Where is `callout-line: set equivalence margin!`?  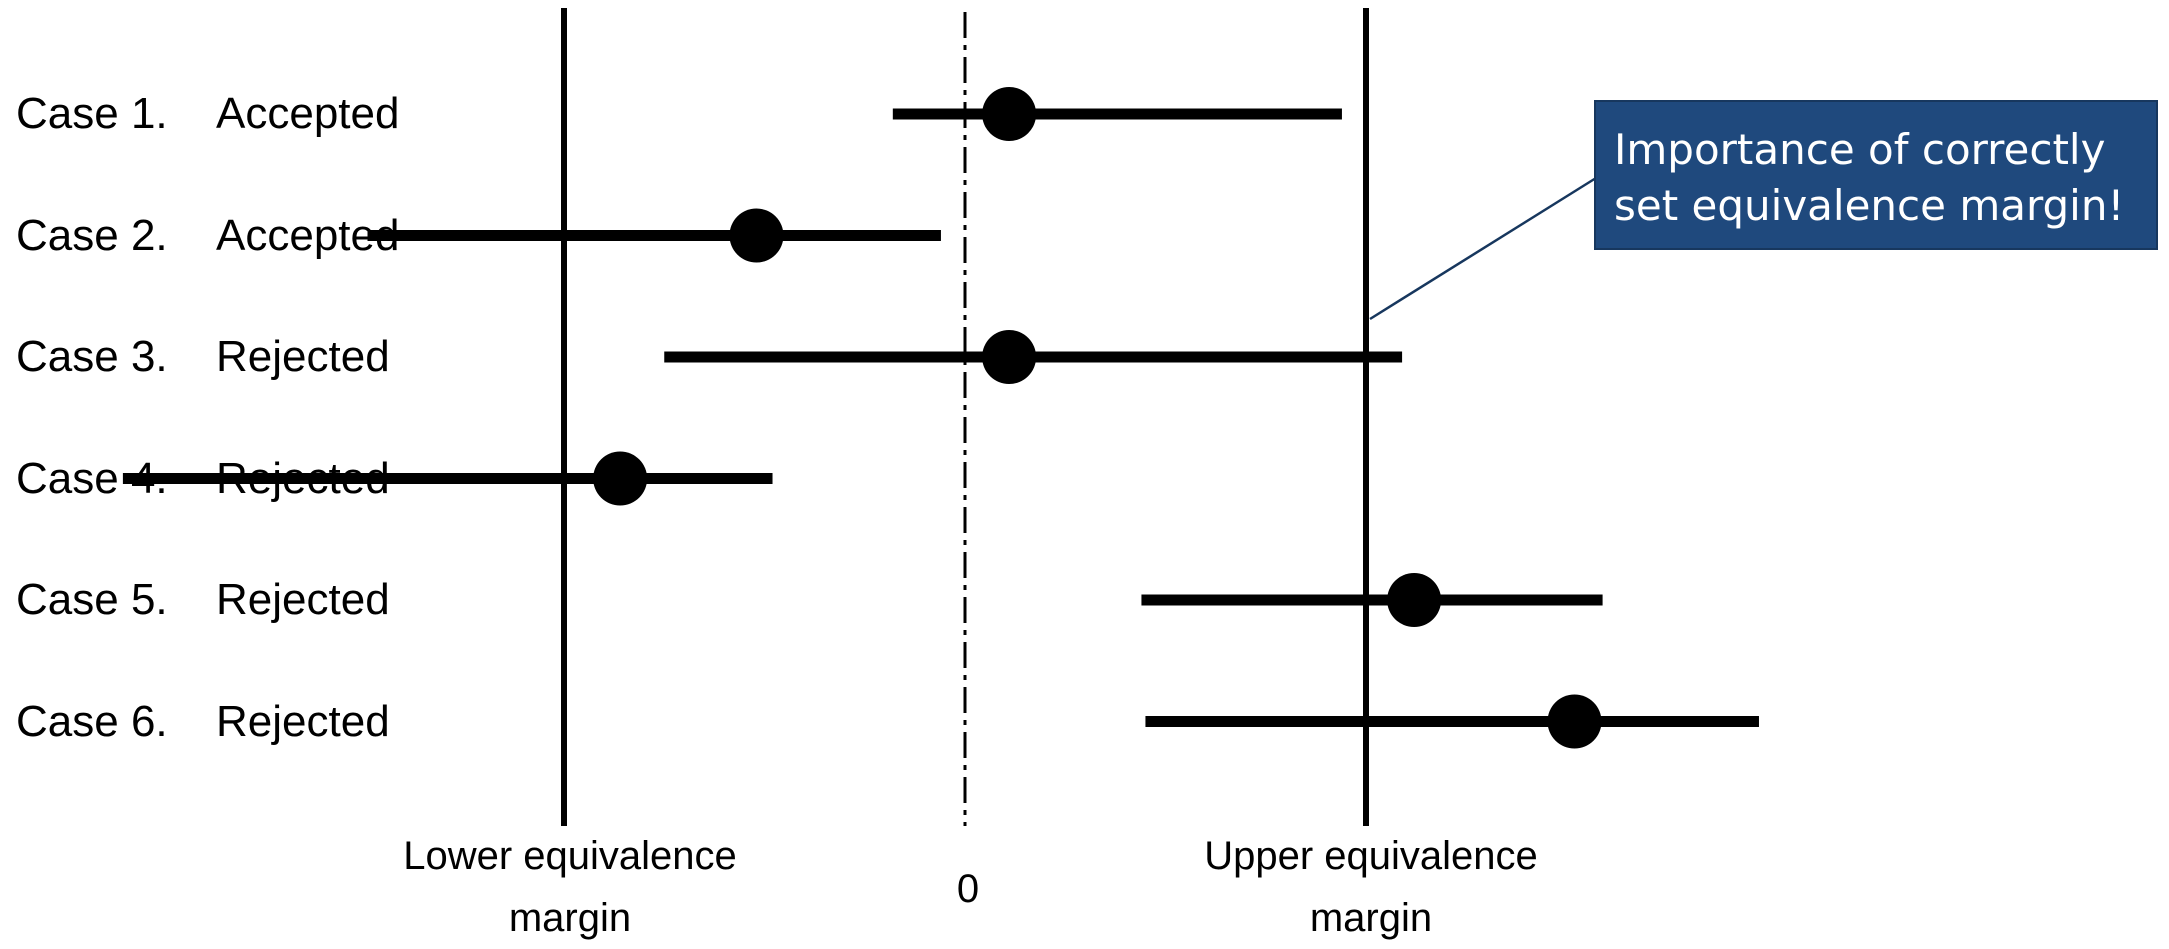
callout-line: set equivalence margin! is located at coordinates (1869, 205).